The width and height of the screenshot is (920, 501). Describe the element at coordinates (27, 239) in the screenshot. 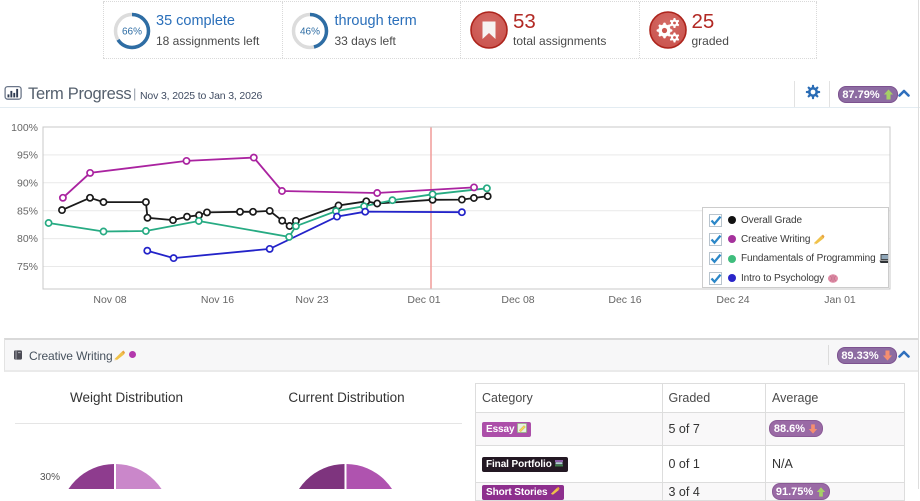

I see `svg-text: 80%` at that location.